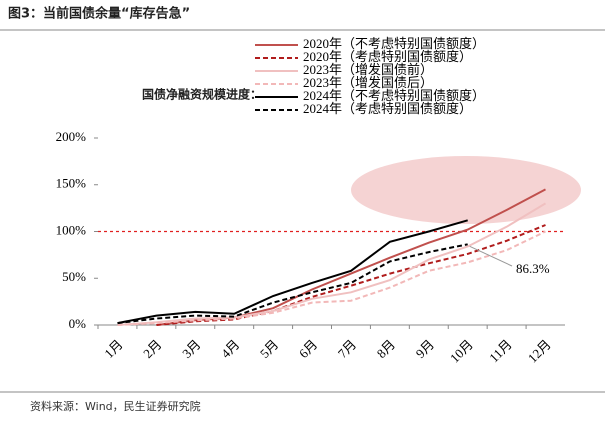 This screenshot has width=605, height=430. Describe the element at coordinates (491, 256) in the screenshot. I see `annotation-pointer` at that location.